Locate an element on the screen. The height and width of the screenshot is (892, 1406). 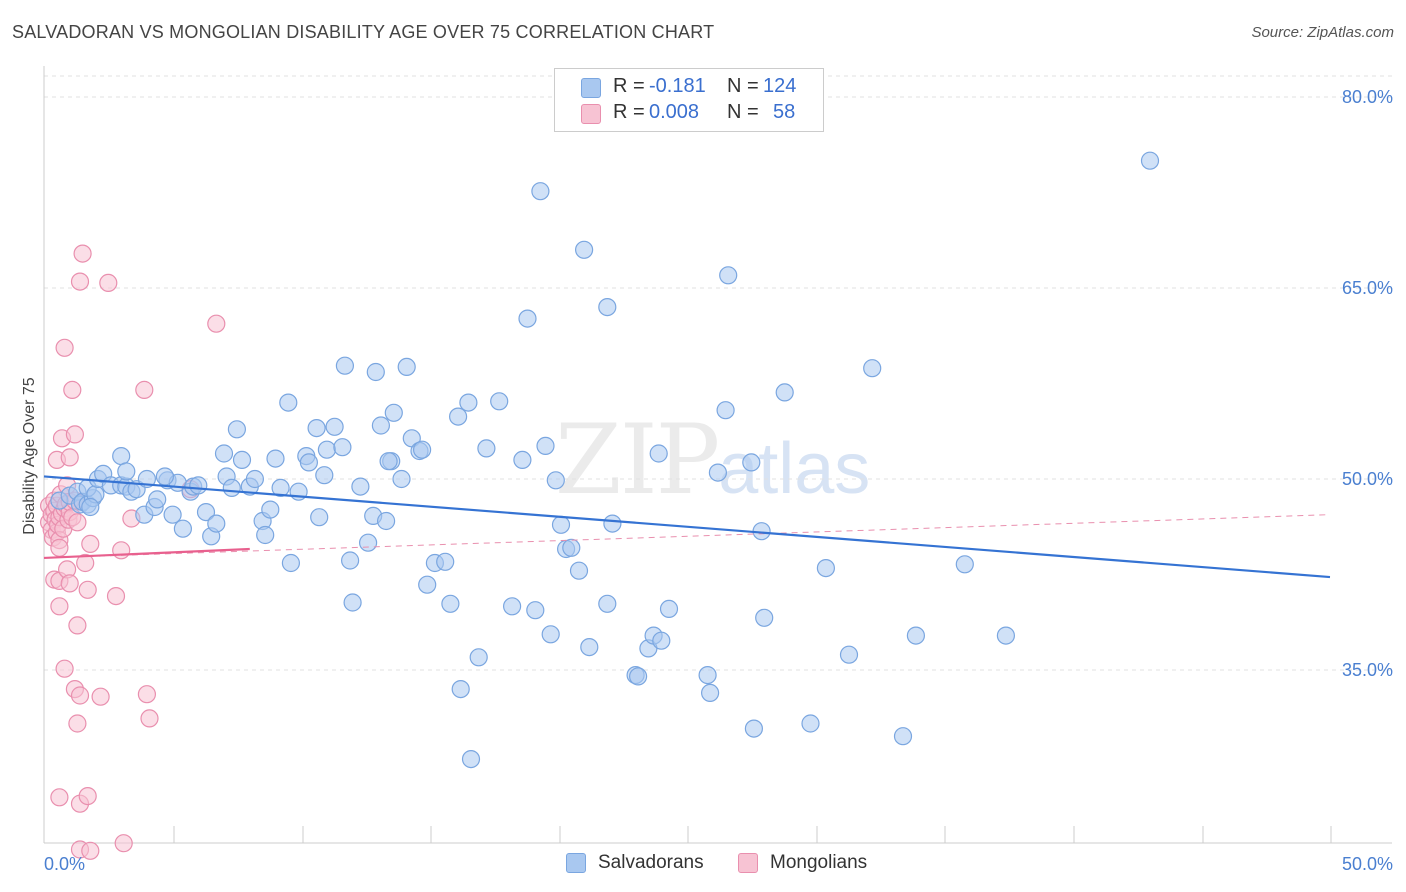
x-tick-labels: 0.0% 50.0% is located at coordinates (718, 864).